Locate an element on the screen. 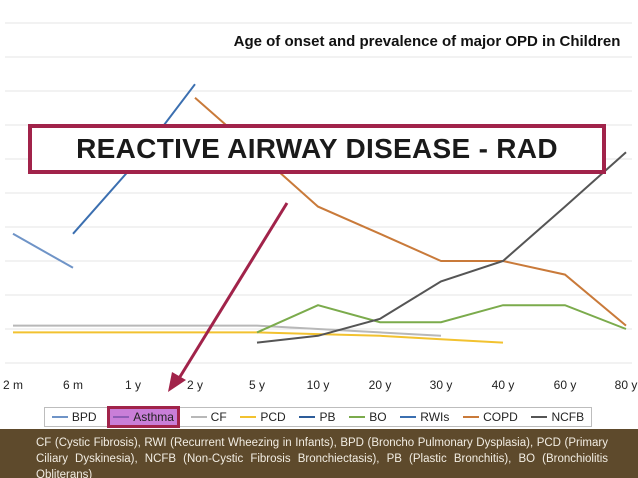 The width and height of the screenshot is (638, 478). x-tick-label: 2 y is located at coordinates (195, 385).